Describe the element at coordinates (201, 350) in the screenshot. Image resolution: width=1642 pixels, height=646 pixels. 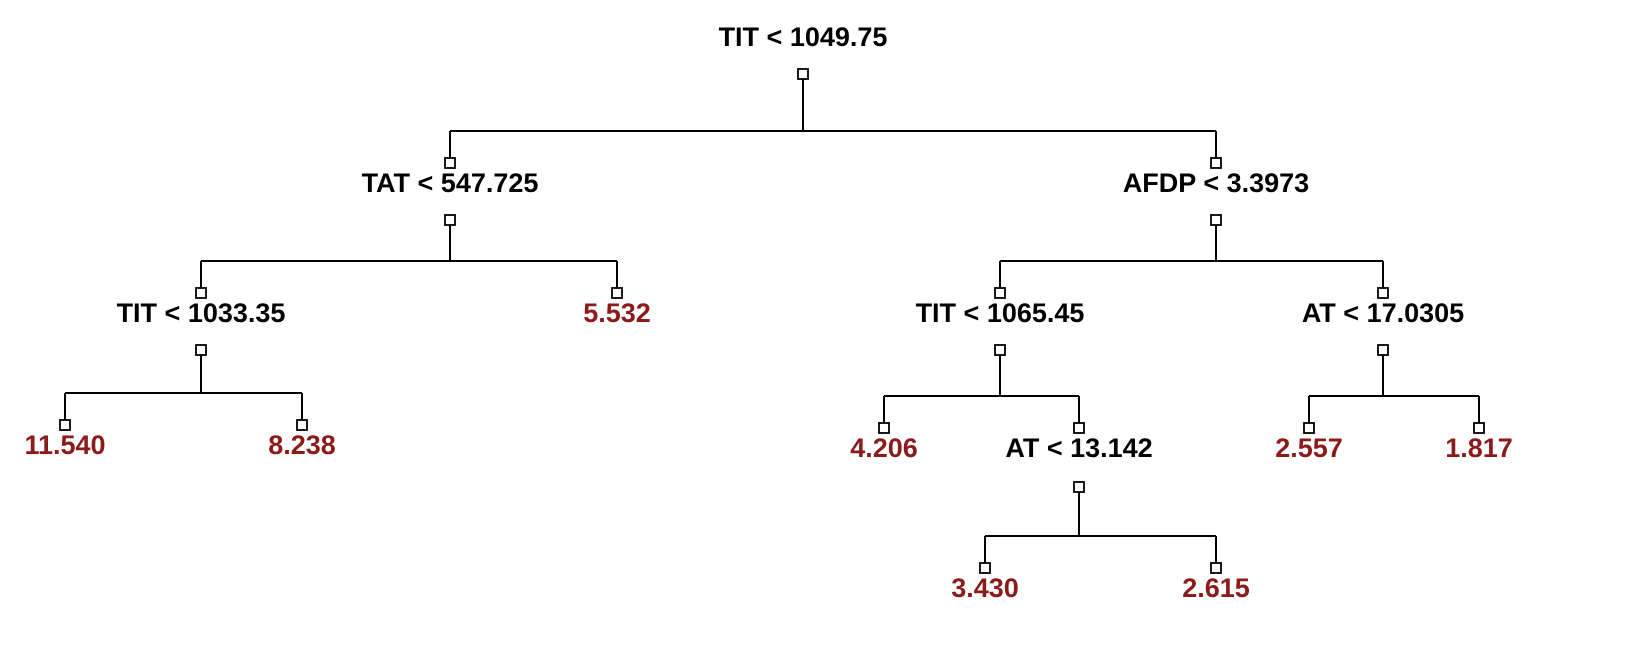
I see `split-handle-n4` at that location.